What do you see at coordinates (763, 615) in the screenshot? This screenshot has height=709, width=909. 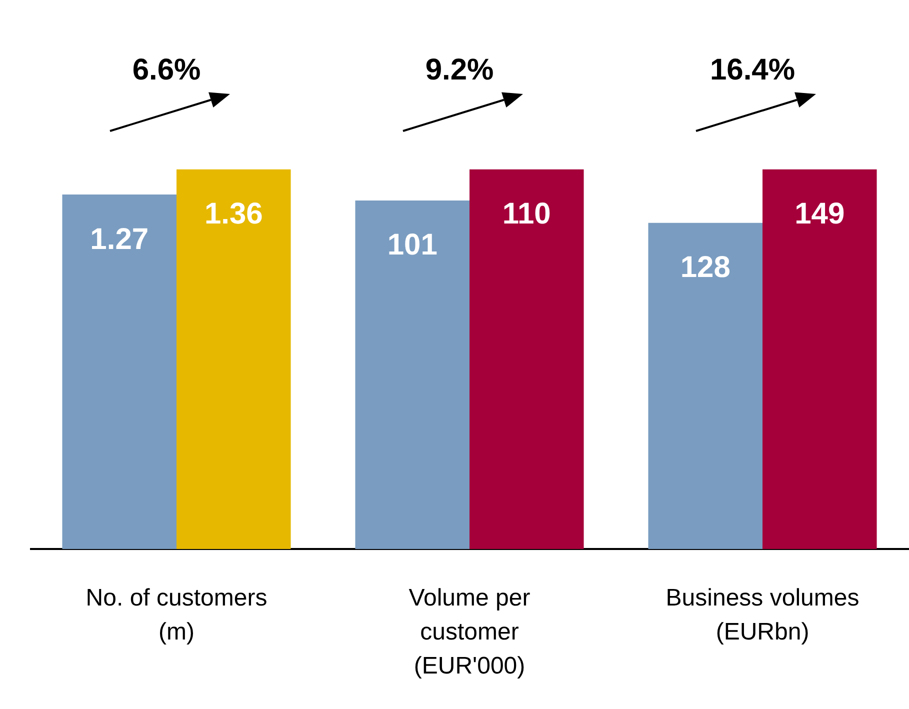 I see `x-axis-title: Business volumes (EURbn)` at bounding box center [763, 615].